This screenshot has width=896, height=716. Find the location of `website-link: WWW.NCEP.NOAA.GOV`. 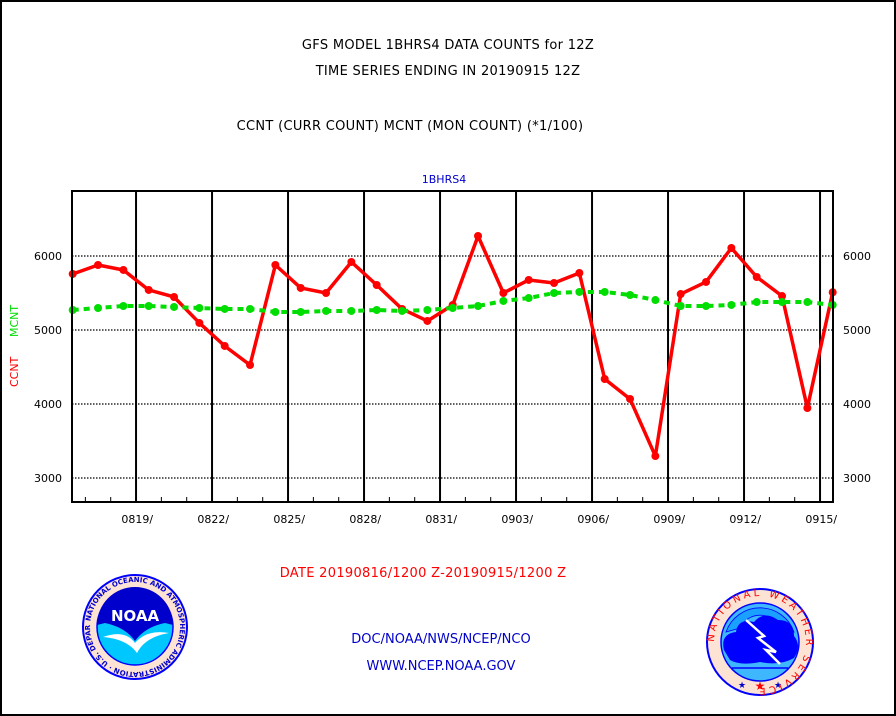

website-link: WWW.NCEP.NOAA.GOV is located at coordinates (441, 666).